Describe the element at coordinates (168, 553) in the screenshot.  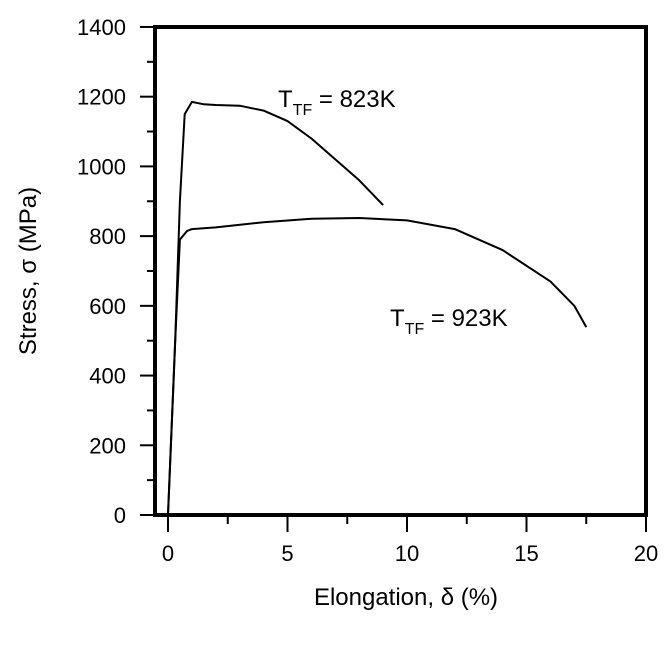
I see `x-tick-label: 0` at that location.